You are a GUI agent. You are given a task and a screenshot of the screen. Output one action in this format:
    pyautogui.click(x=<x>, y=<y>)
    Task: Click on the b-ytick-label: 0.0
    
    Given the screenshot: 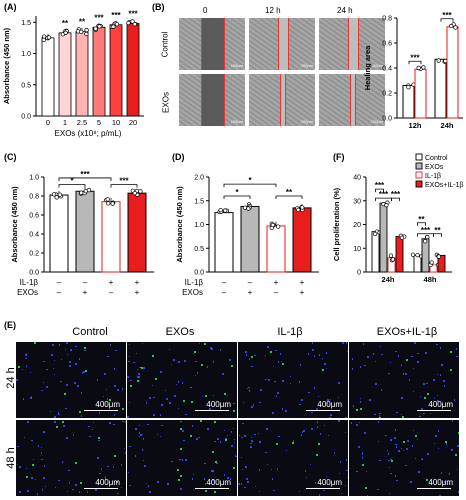 What is the action you would take?
    pyautogui.click(x=387, y=119)
    